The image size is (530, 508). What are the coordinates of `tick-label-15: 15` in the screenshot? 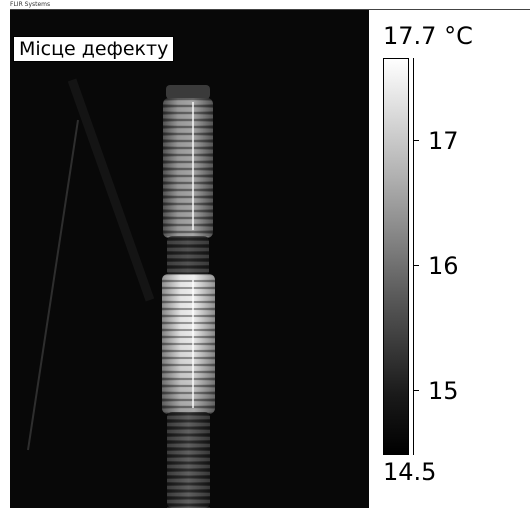 It's located at (443, 391).